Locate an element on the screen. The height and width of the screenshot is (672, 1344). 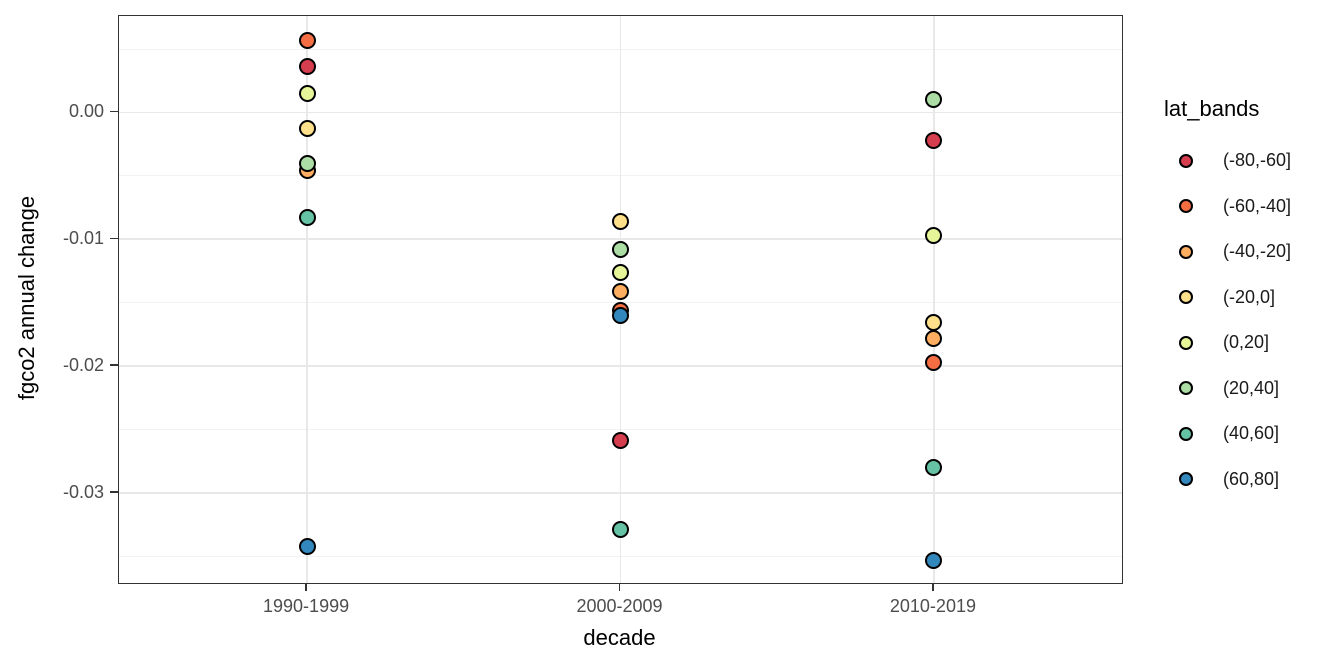
legend-key-label: (60,80] is located at coordinates (1251, 478).